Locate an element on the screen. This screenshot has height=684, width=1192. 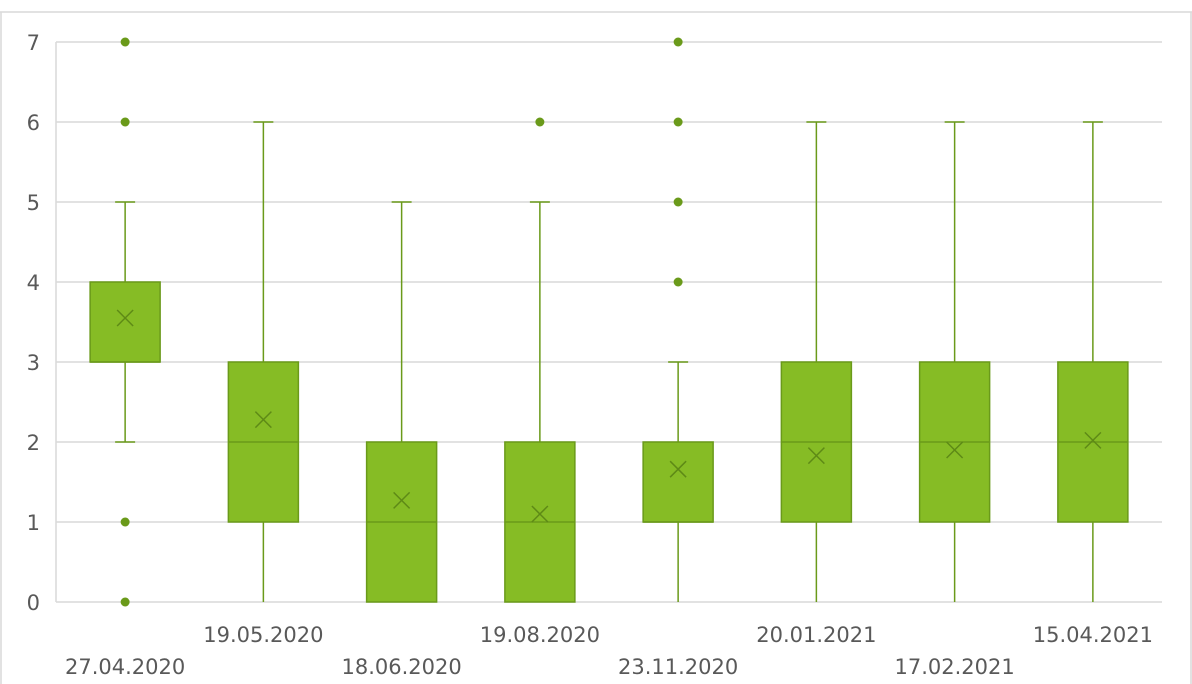
y-tick-label: 0 is located at coordinates (33, 603).